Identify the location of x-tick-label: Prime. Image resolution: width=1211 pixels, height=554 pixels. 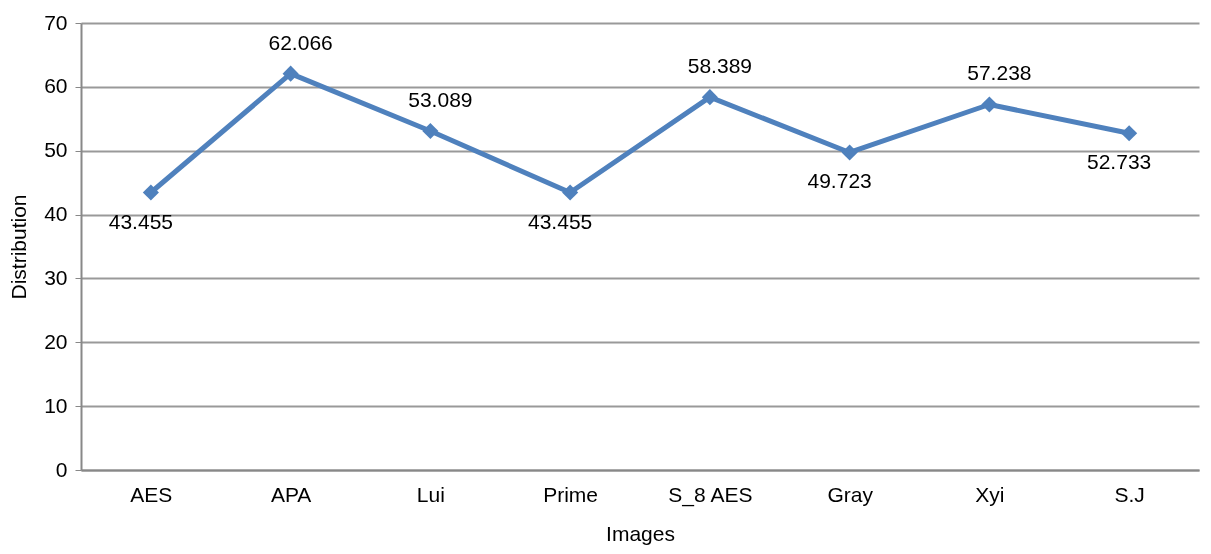
(571, 494).